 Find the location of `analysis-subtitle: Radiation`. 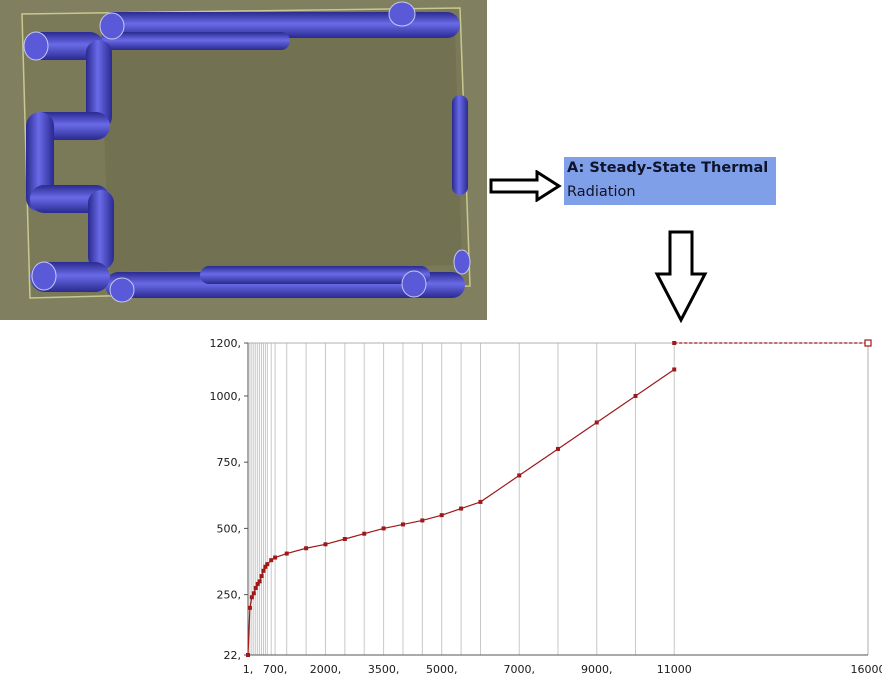

analysis-subtitle: Radiation is located at coordinates (601, 192).